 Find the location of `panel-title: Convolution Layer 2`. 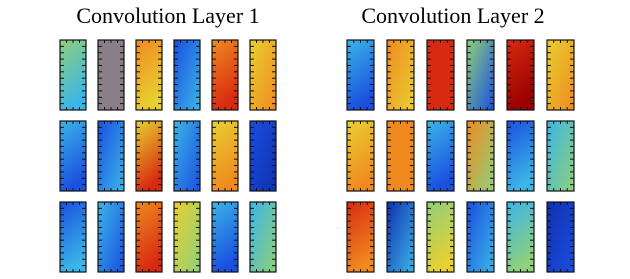

panel-title: Convolution Layer 2 is located at coordinates (452, 15).